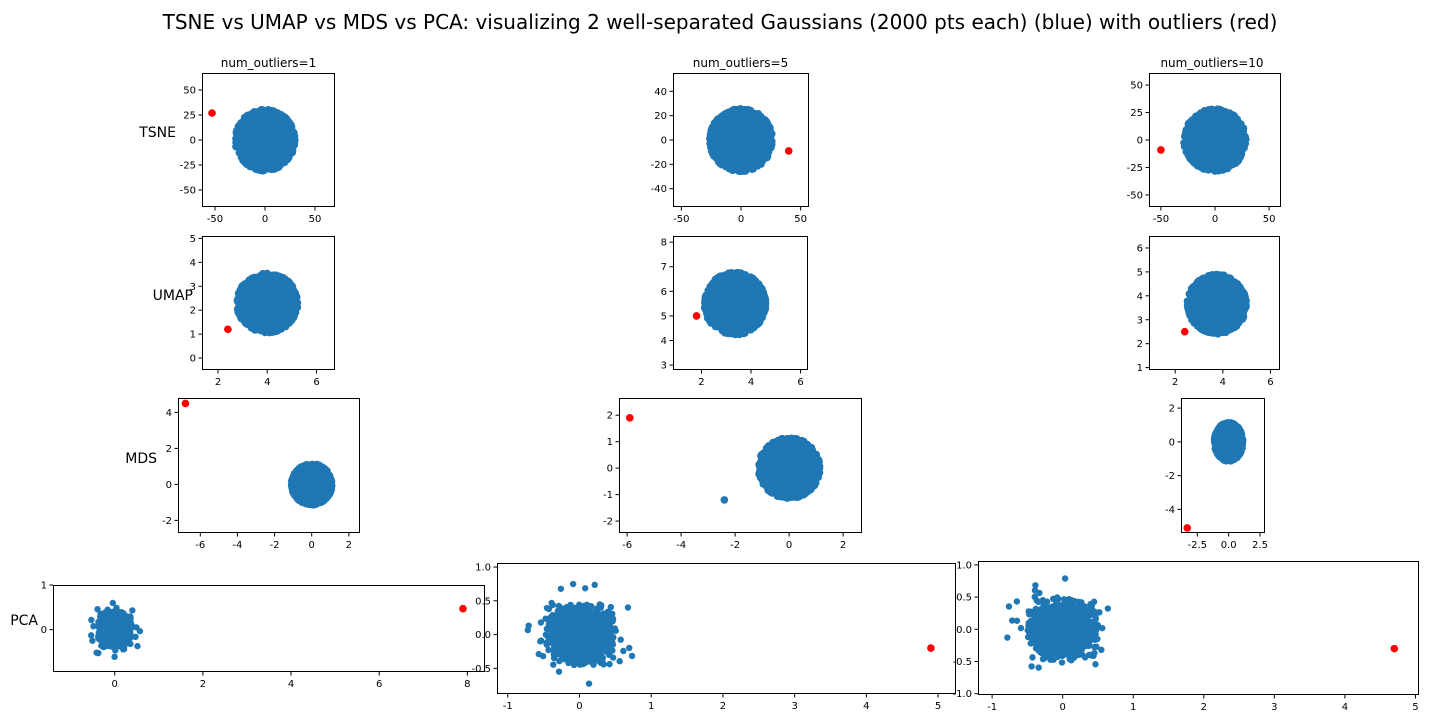  I want to click on column-title-2: num_outliers=5, so click(740, 63).